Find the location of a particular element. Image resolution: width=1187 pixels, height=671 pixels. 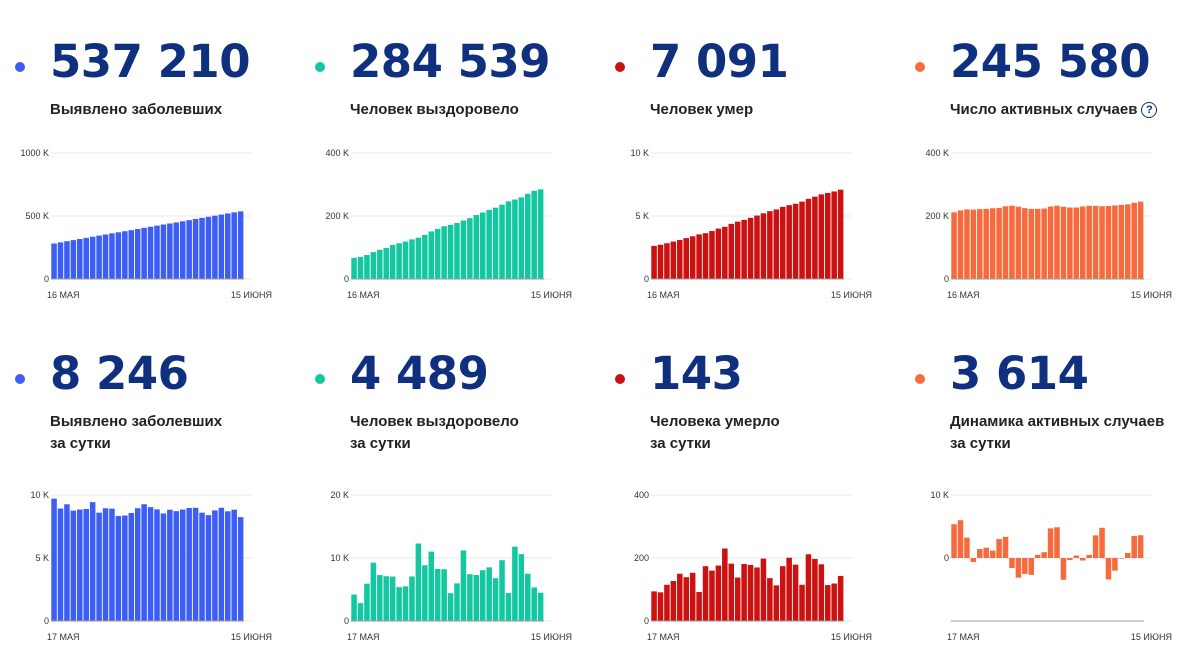

y-tick-label: 10 K is located at coordinates (639, 153).